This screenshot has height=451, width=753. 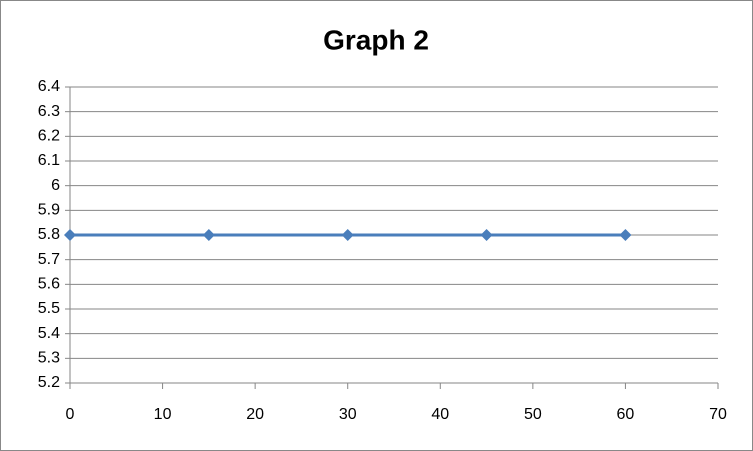 I want to click on x-tick-label: 0, so click(x=70, y=414).